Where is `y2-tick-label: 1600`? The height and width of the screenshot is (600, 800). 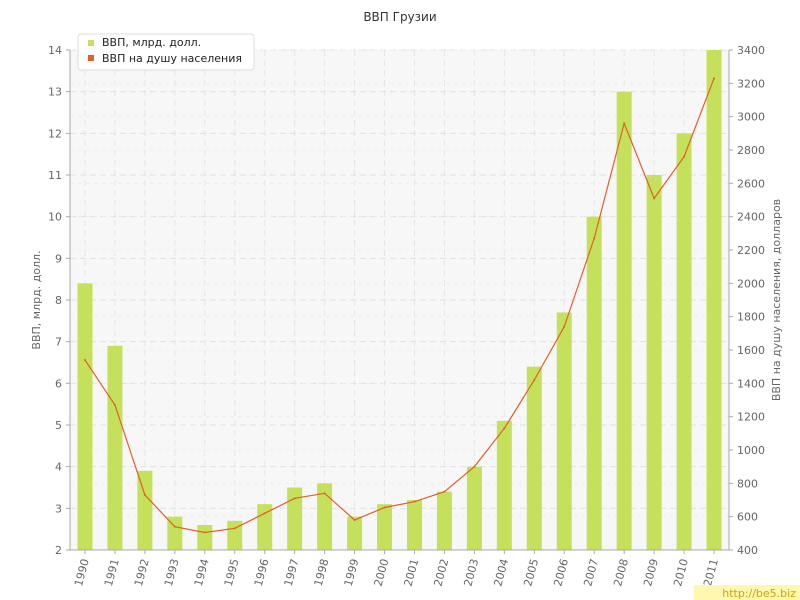
y2-tick-label: 1600 is located at coordinates (751, 350).